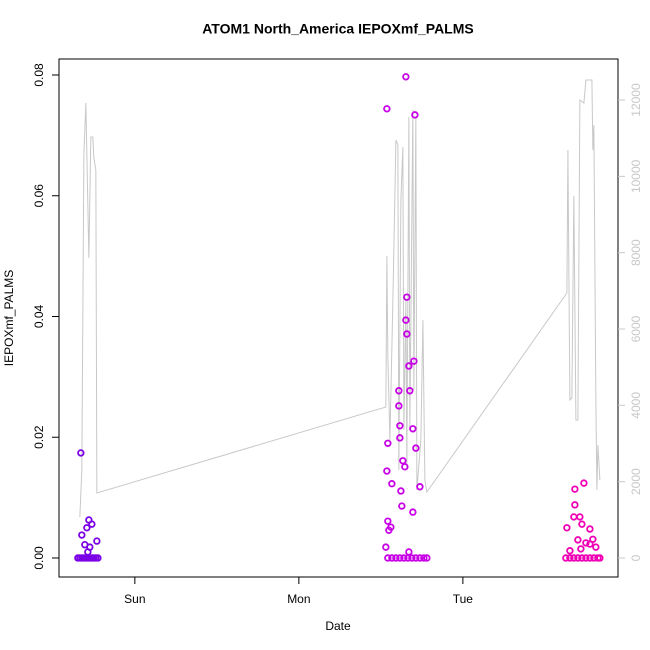 The height and width of the screenshot is (650, 650). What do you see at coordinates (636, 100) in the screenshot?
I see `y2-tick-label: 12000` at bounding box center [636, 100].